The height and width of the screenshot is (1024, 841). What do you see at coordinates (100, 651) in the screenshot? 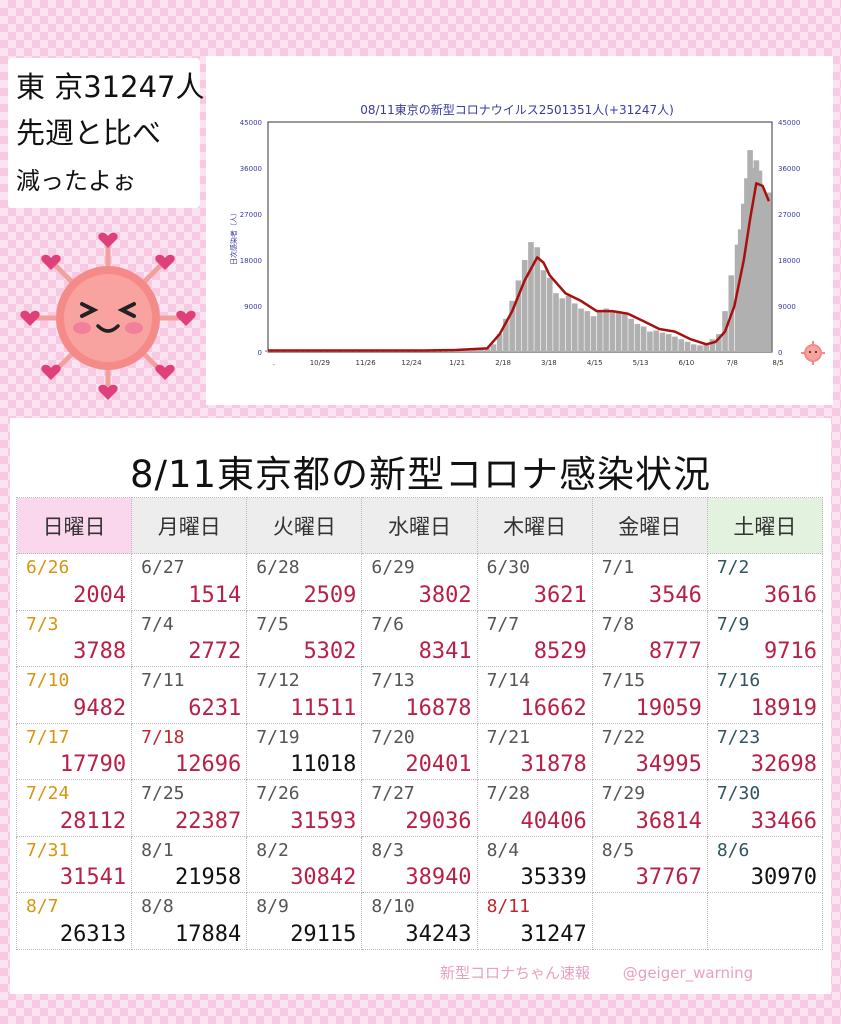
I see `cell-count: 3788` at bounding box center [100, 651].